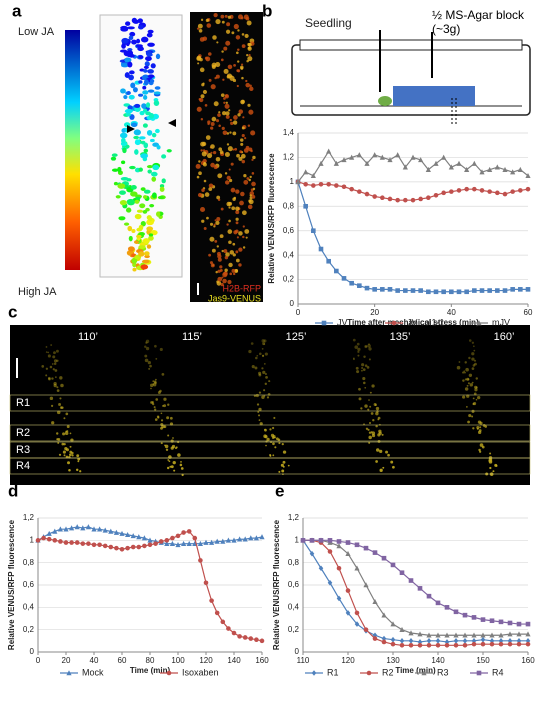 The height and width of the screenshot is (710, 540). I want to click on scale-label: Low JA, so click(36, 32).